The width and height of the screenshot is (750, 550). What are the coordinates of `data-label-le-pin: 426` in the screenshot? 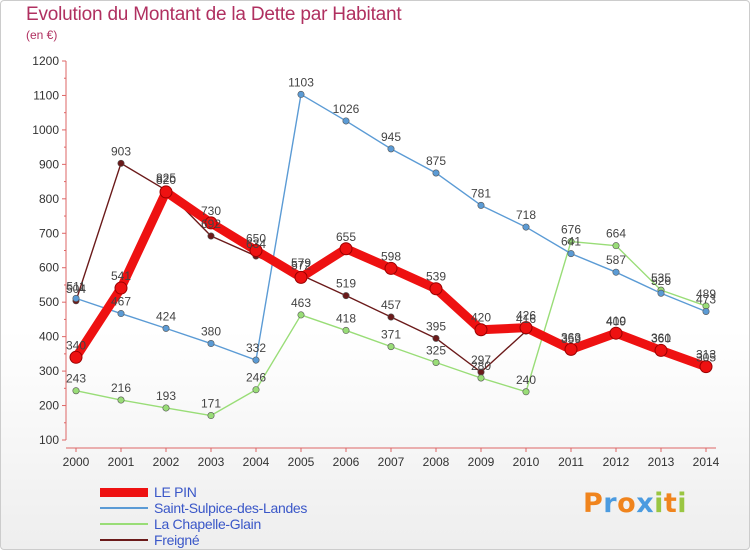 It's located at (526, 316).